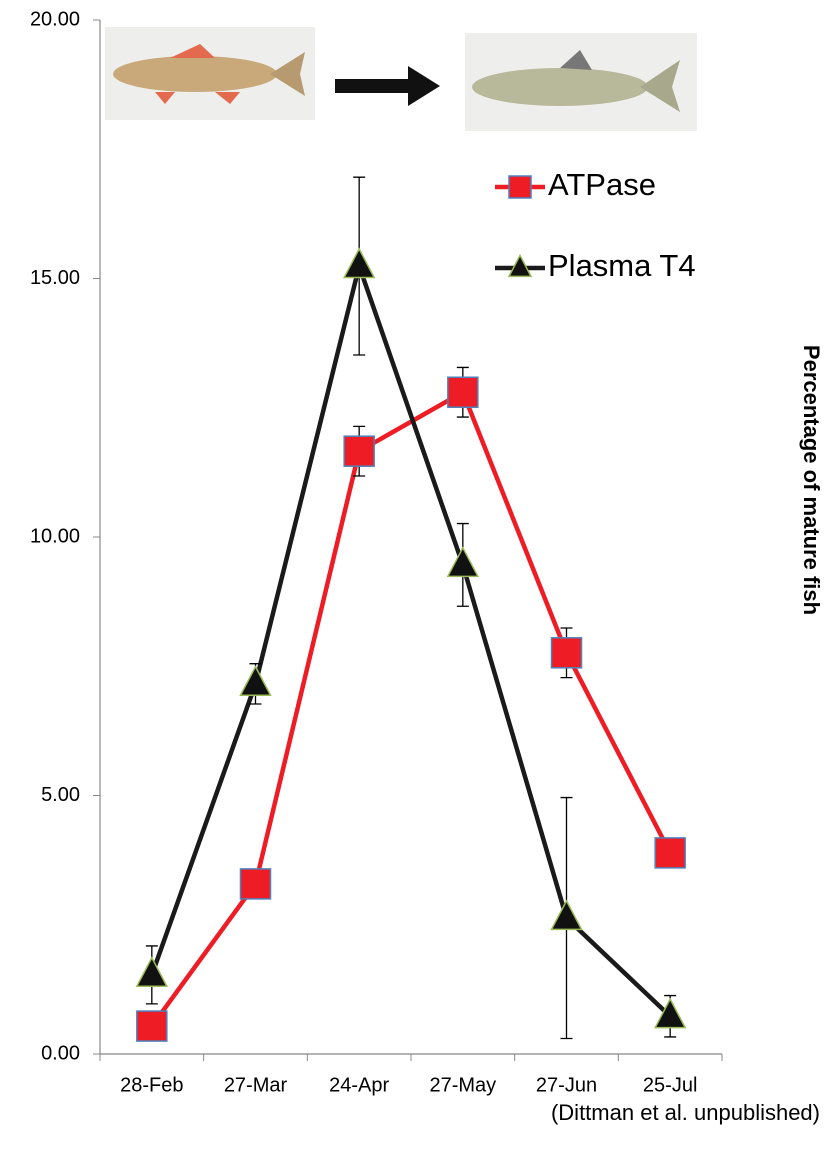 The width and height of the screenshot is (829, 1157). What do you see at coordinates (566, 1085) in the screenshot?
I see `x-tick-label: 27-Jun` at bounding box center [566, 1085].